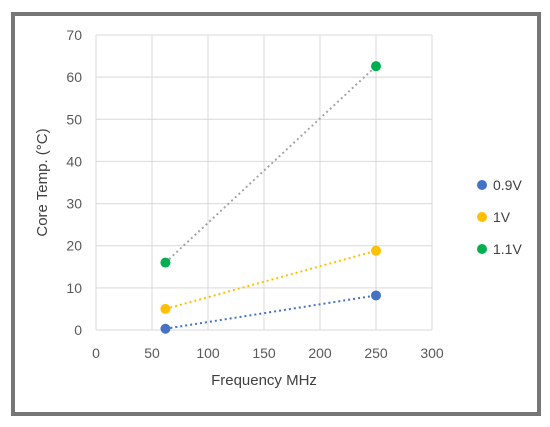 This screenshot has height=427, width=550. I want to click on trendline-1V, so click(271, 279).